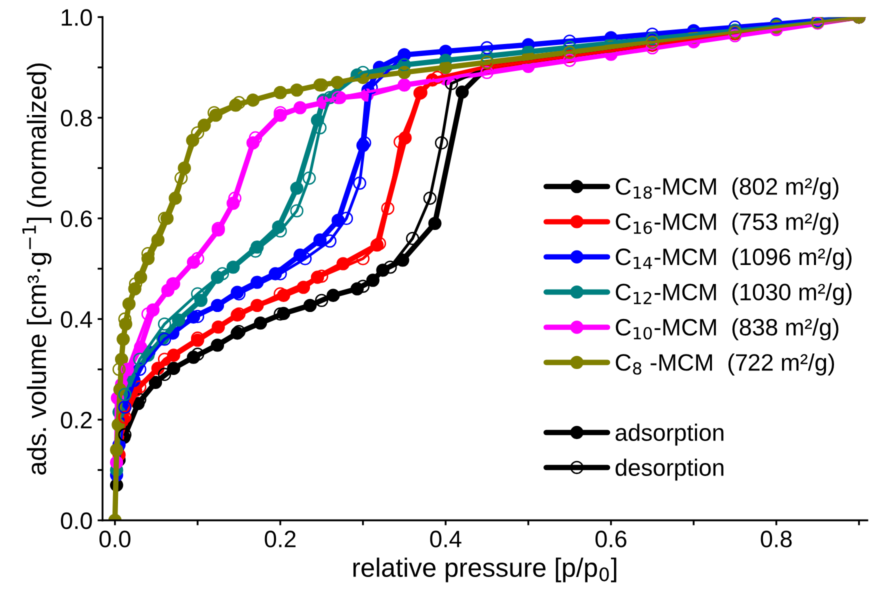  I want to click on y-tick-label: 0.6, so click(76, 219).